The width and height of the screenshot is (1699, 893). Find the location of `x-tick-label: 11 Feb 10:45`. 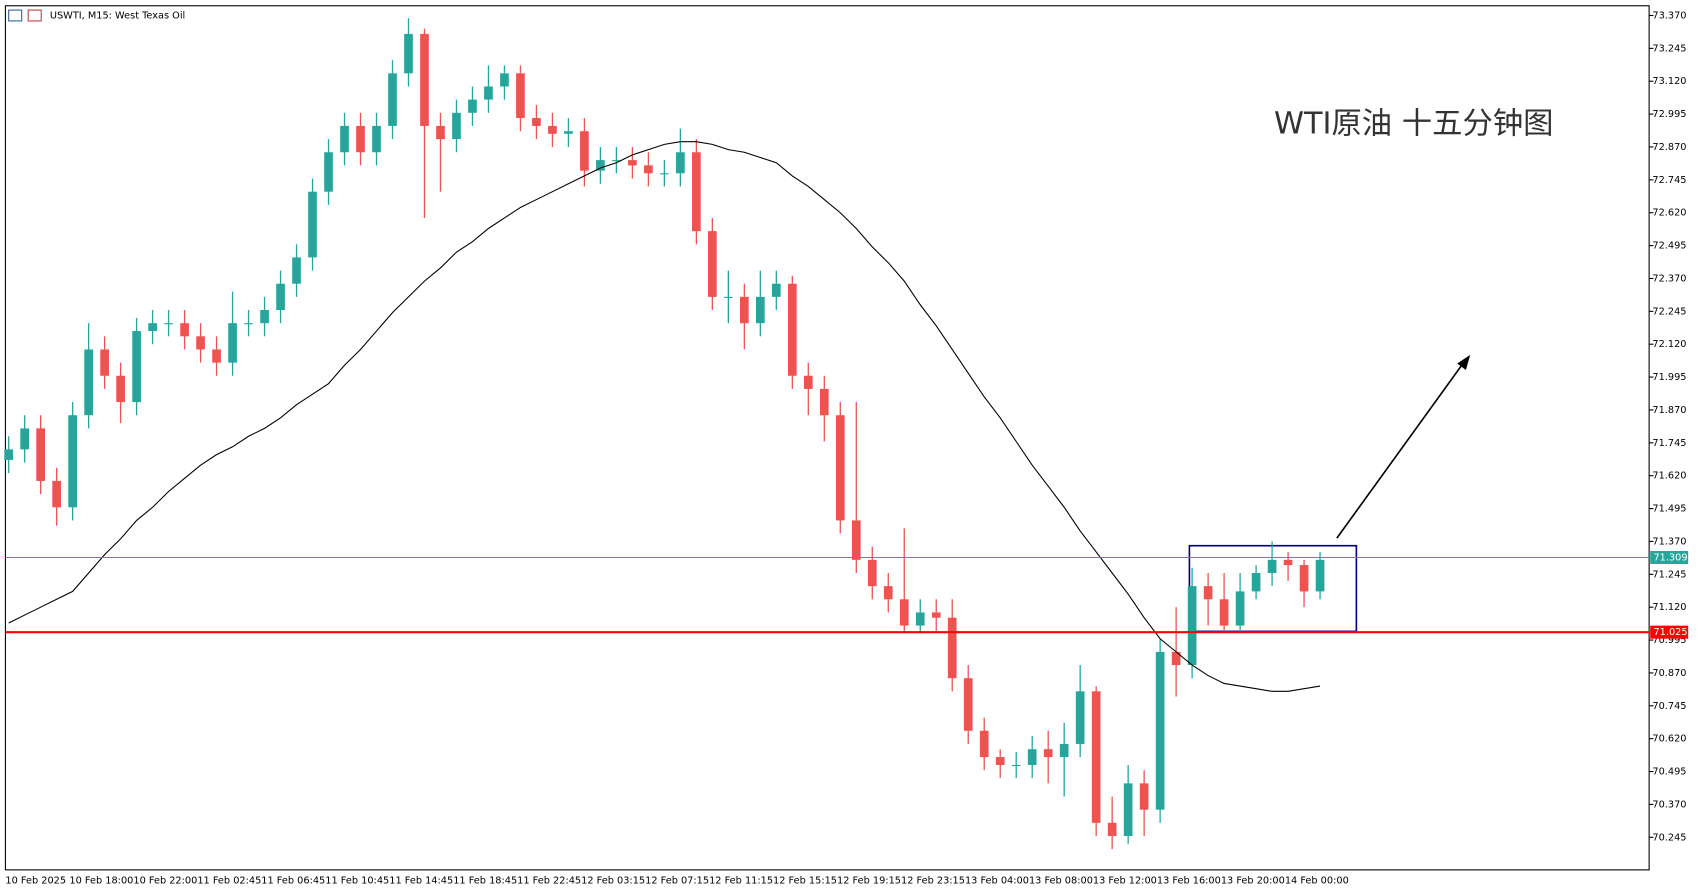

x-tick-label: 11 Feb 10:45 is located at coordinates (357, 881).